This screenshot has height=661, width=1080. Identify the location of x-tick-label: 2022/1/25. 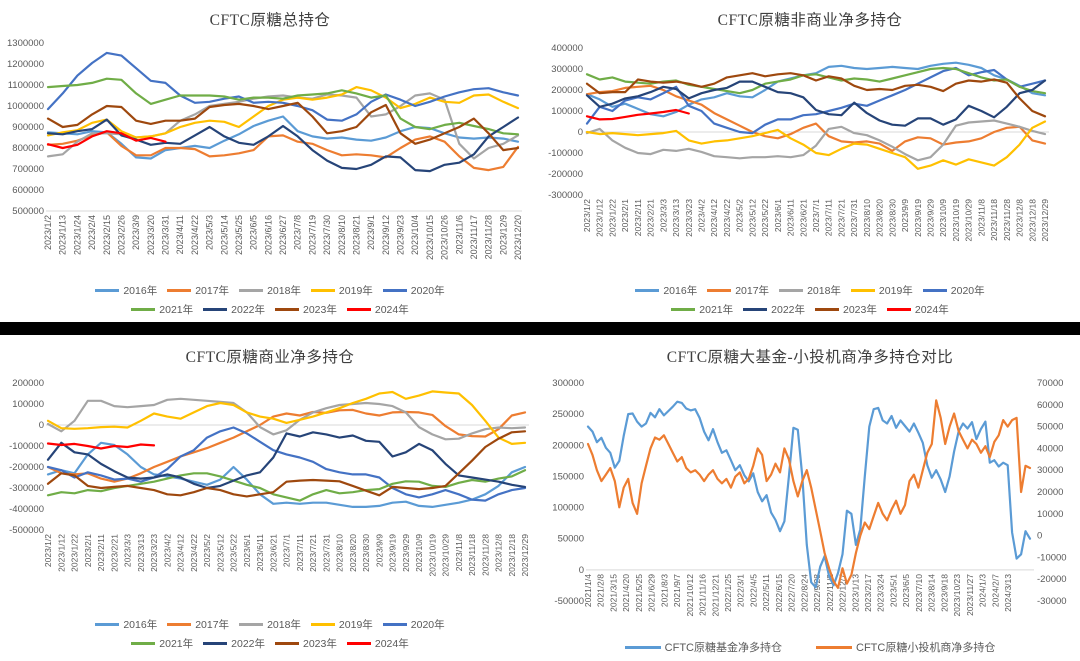
(728, 593).